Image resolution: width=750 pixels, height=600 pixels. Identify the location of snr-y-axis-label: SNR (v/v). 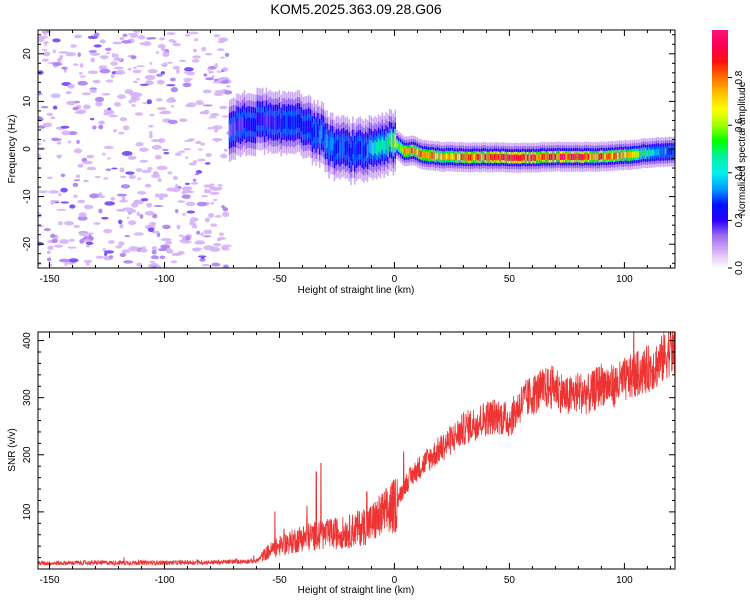
(12, 449).